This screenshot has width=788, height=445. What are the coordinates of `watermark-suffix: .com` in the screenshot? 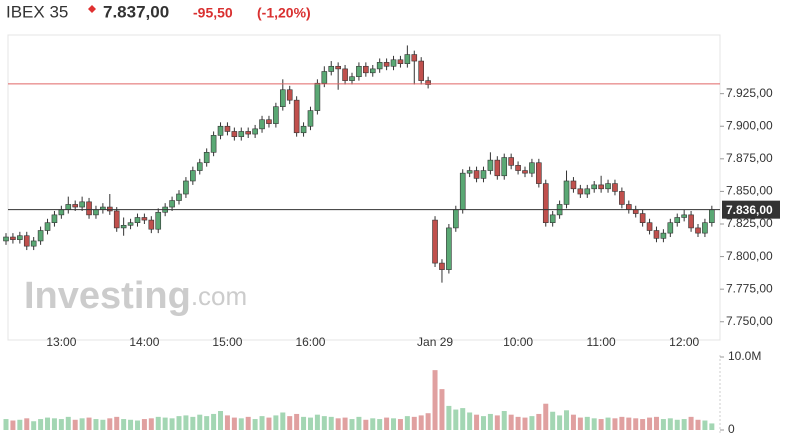 It's located at (219, 296).